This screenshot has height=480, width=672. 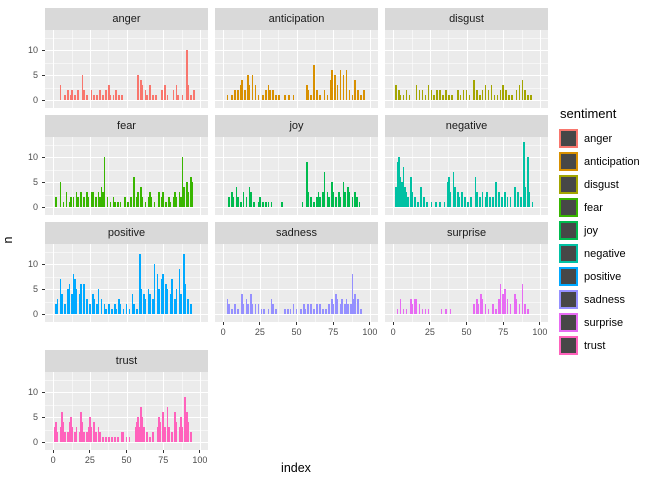 I want to click on legend-entry-label: positive, so click(x=603, y=276).